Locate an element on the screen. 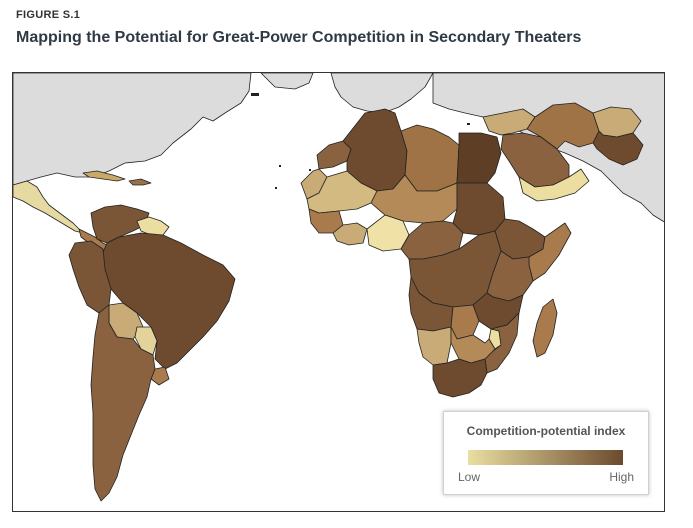  chile-argentina-region is located at coordinates (123, 403).